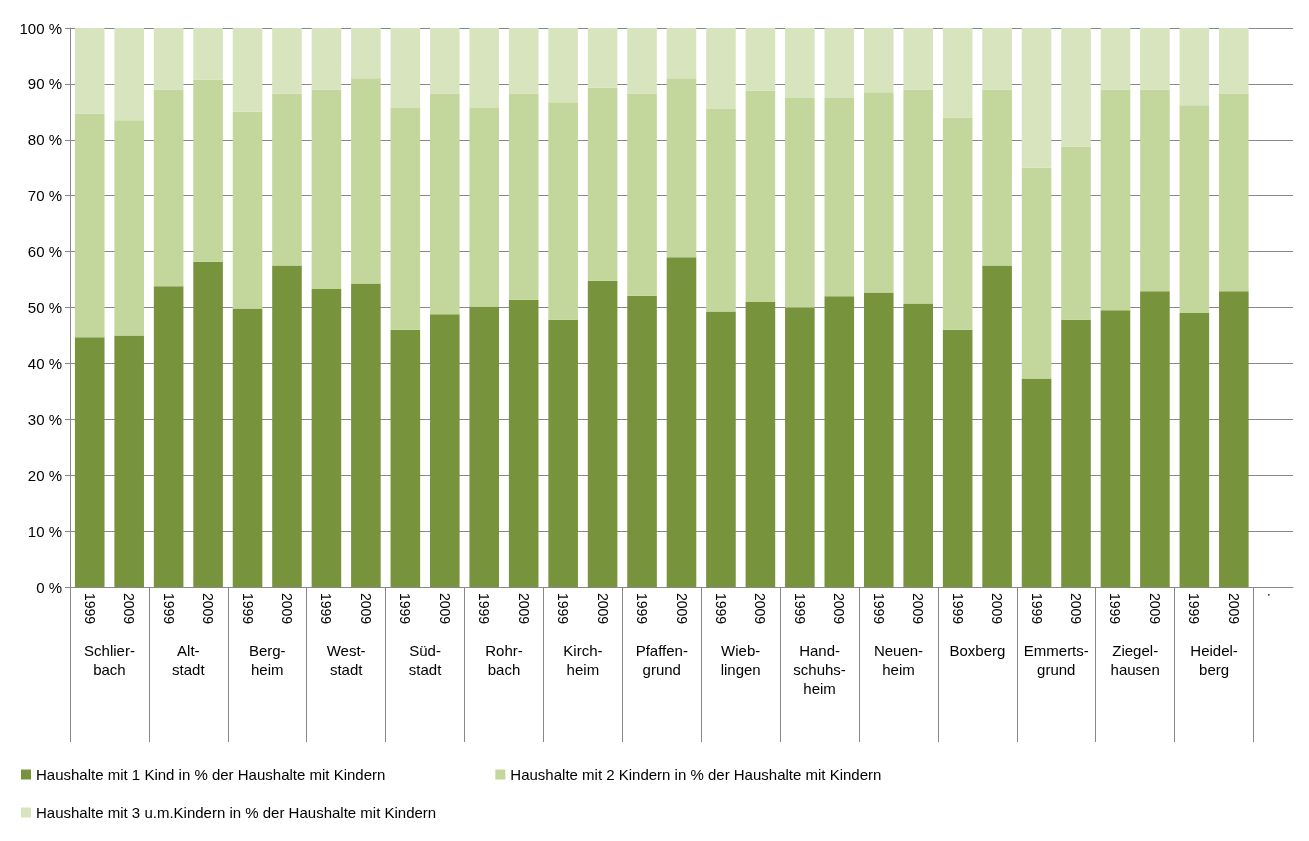 The width and height of the screenshot is (1309, 841). What do you see at coordinates (44, 196) in the screenshot?
I see `y-tick-label: 70 %` at bounding box center [44, 196].